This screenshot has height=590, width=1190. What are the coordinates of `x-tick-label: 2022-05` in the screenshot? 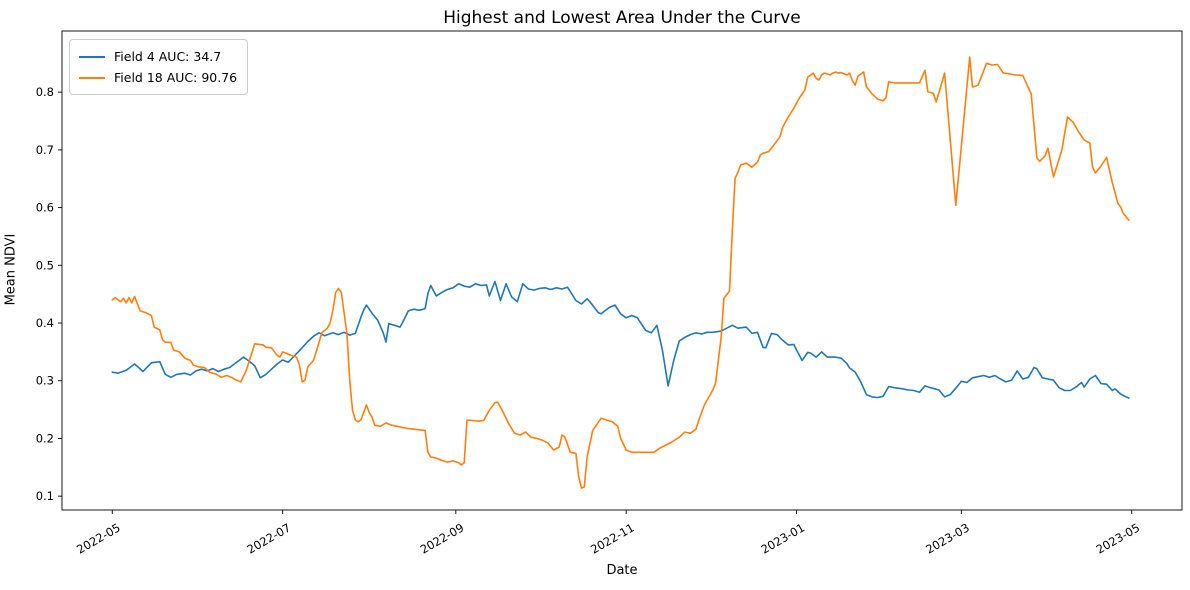 It's located at (98, 538).